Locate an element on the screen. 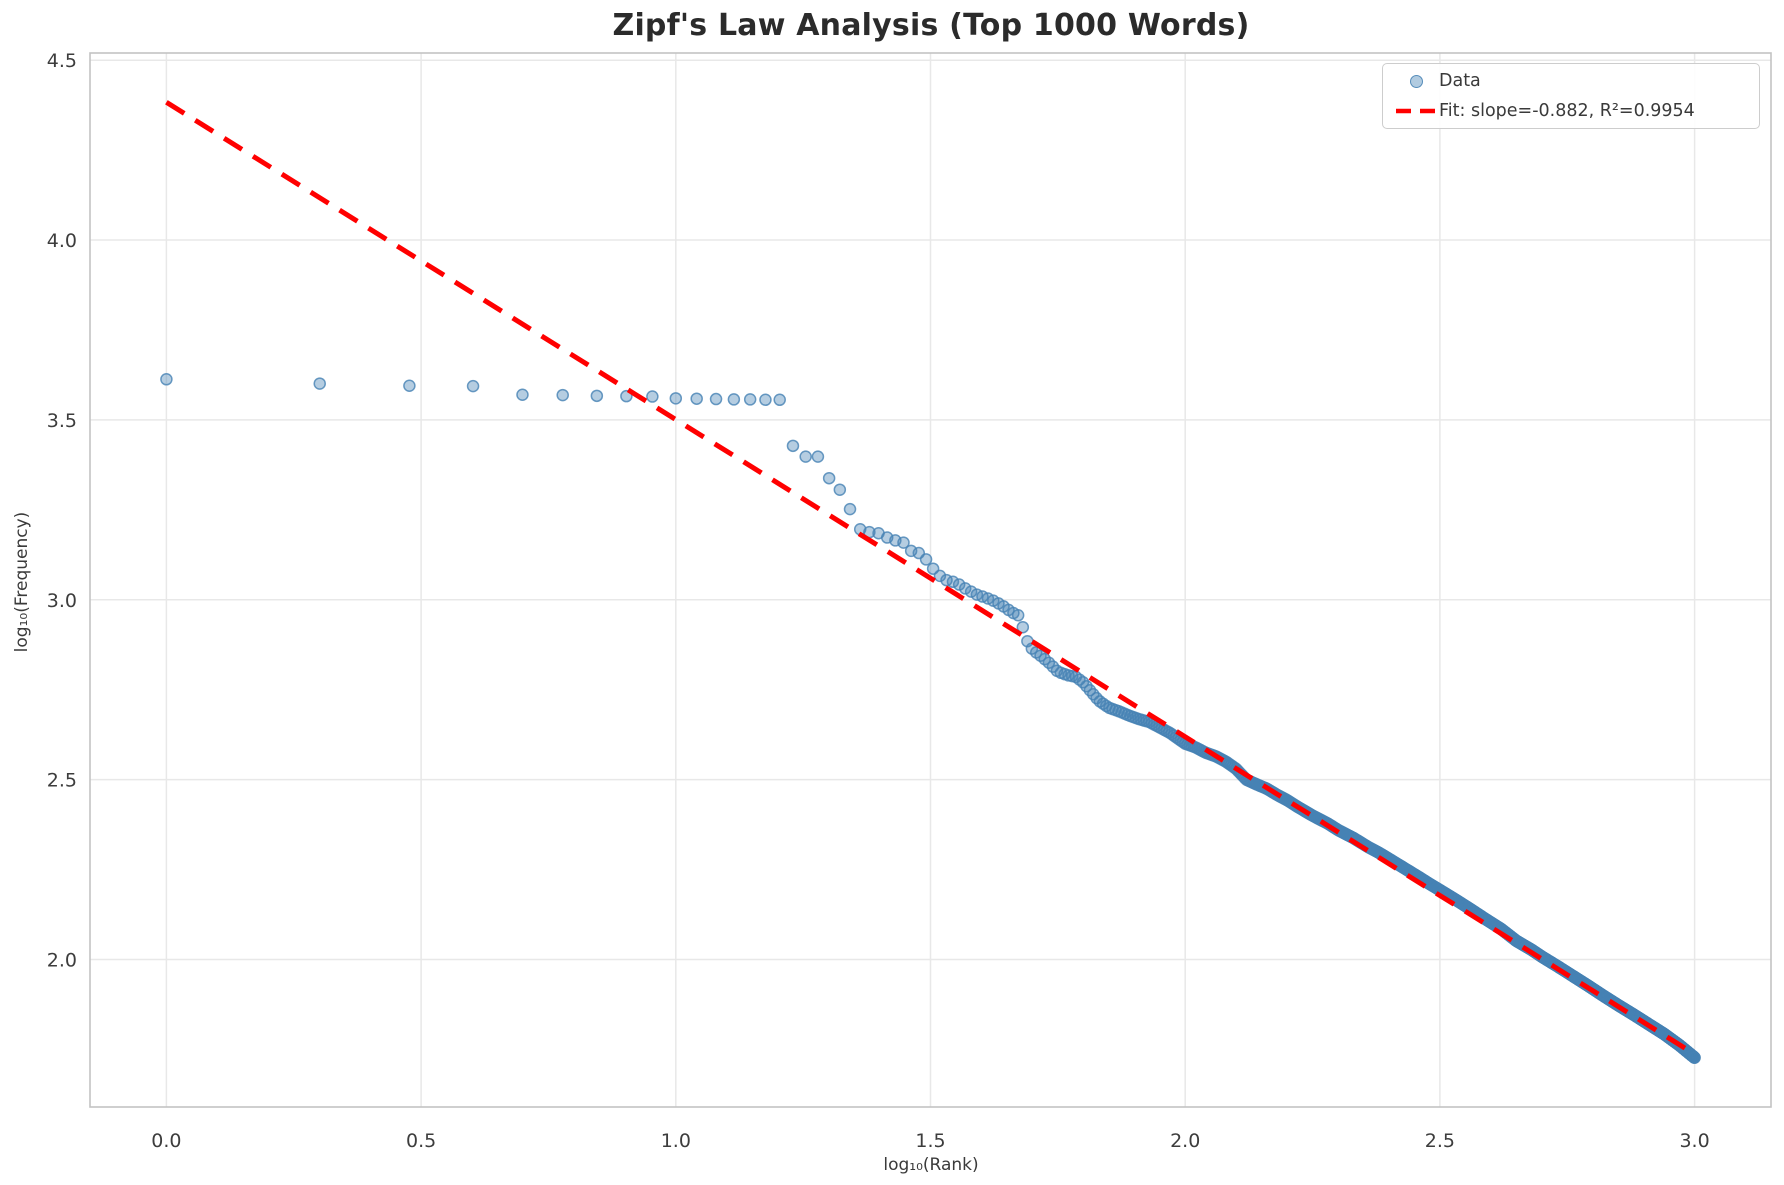  y-tick-label: 3.5 is located at coordinates (62, 421).